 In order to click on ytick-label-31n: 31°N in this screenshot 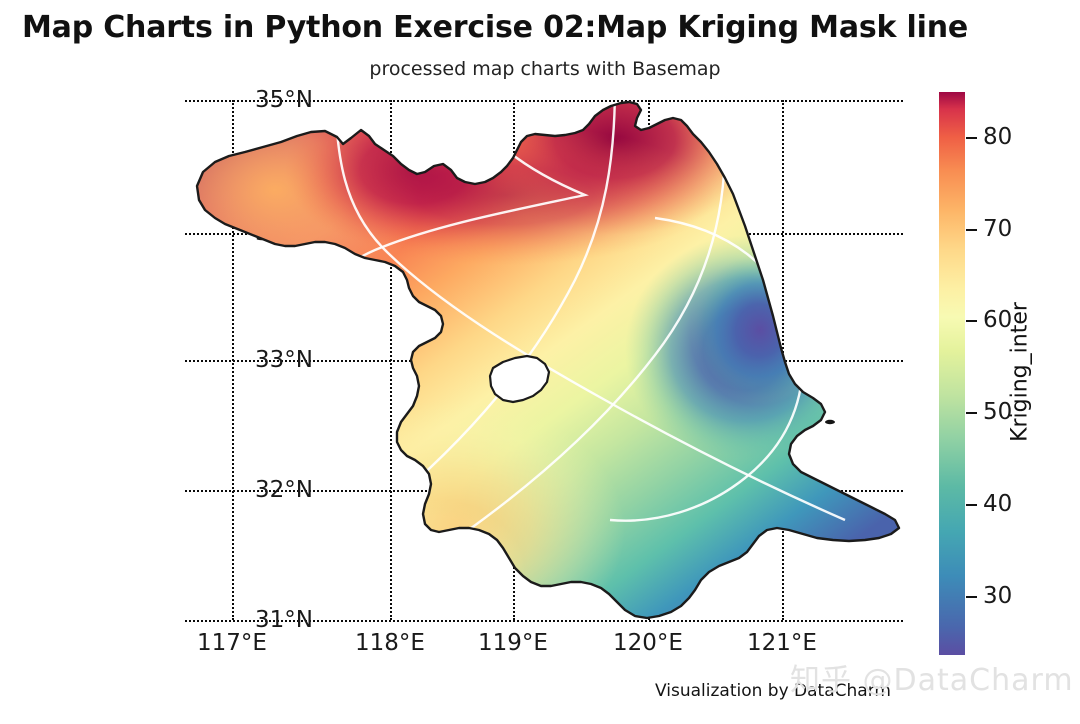, I will do `click(284, 620)`.